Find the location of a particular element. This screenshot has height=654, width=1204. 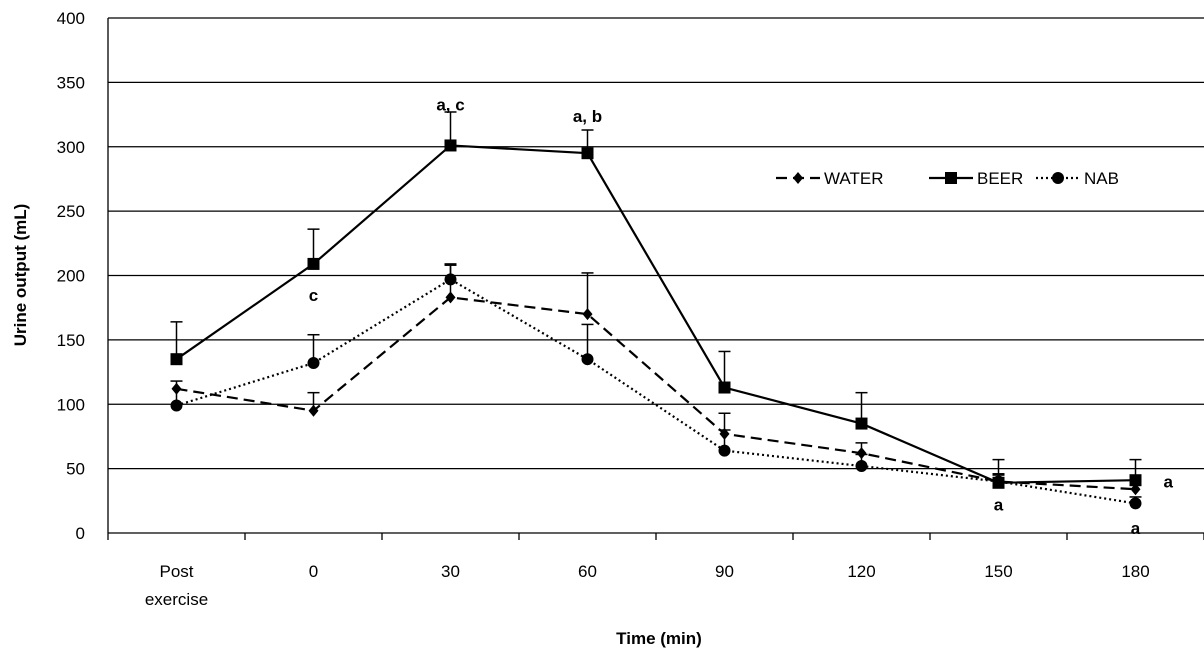

legend-item-water: WATER is located at coordinates (830, 178).